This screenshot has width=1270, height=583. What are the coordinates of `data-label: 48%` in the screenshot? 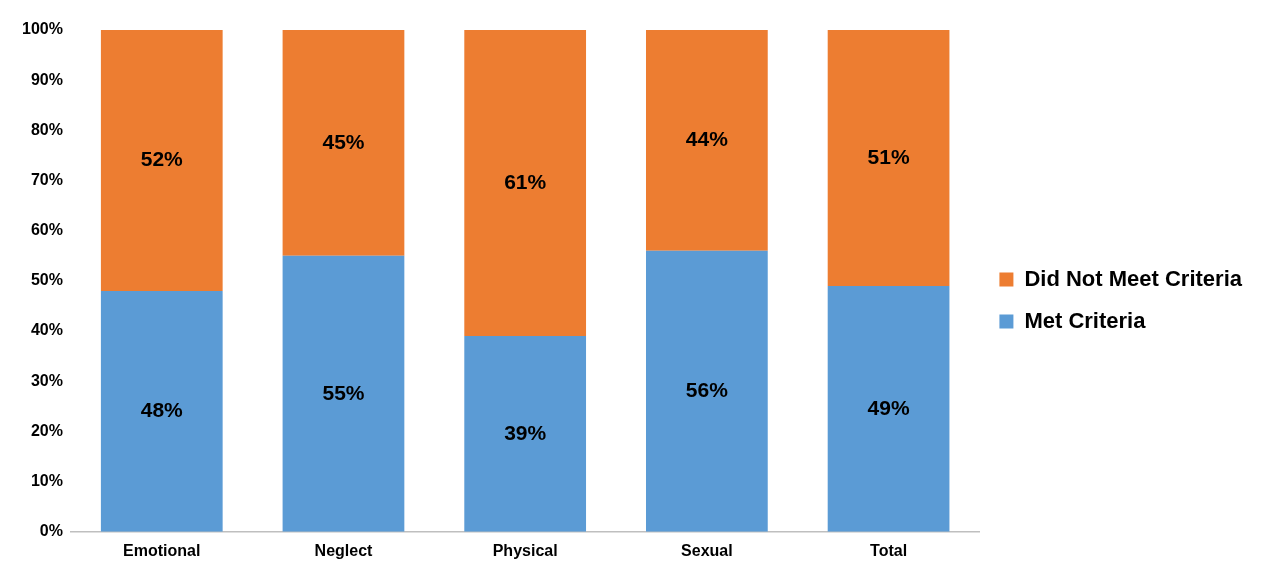 It's located at (162, 410).